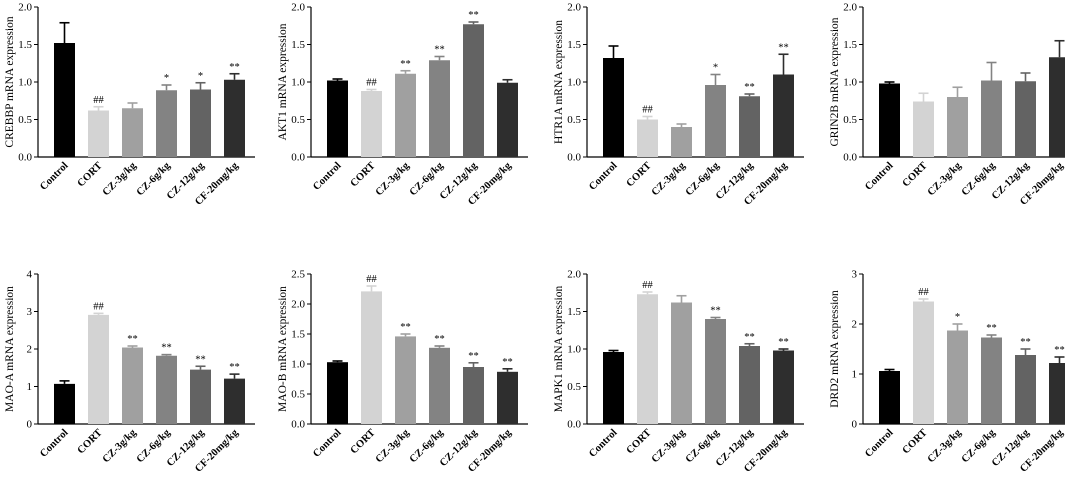 The width and height of the screenshot is (1065, 481). I want to click on y-axis-label: AKT1 mRNA expression, so click(283, 81).